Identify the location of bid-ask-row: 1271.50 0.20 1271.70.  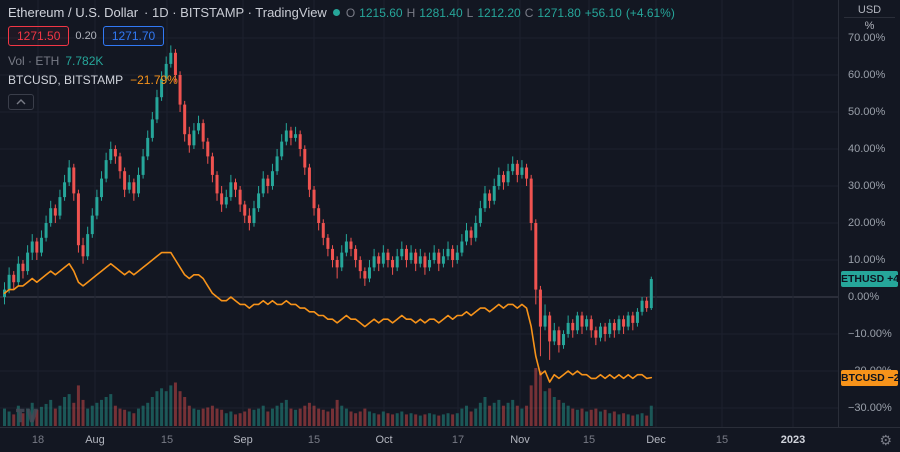
(341, 36).